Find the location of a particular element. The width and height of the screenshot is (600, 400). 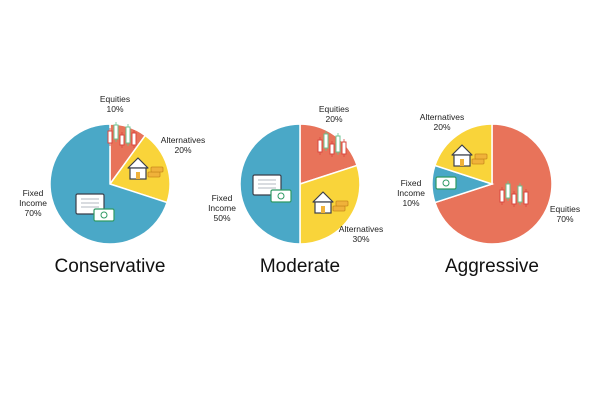

cash-icon is located at coordinates (446, 183).